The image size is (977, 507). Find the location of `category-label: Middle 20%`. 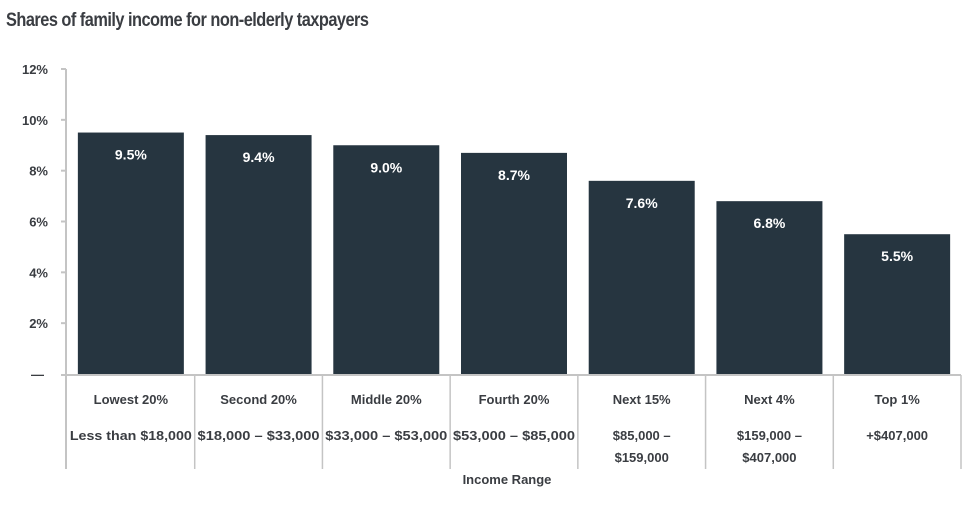

category-label: Middle 20% is located at coordinates (386, 399).